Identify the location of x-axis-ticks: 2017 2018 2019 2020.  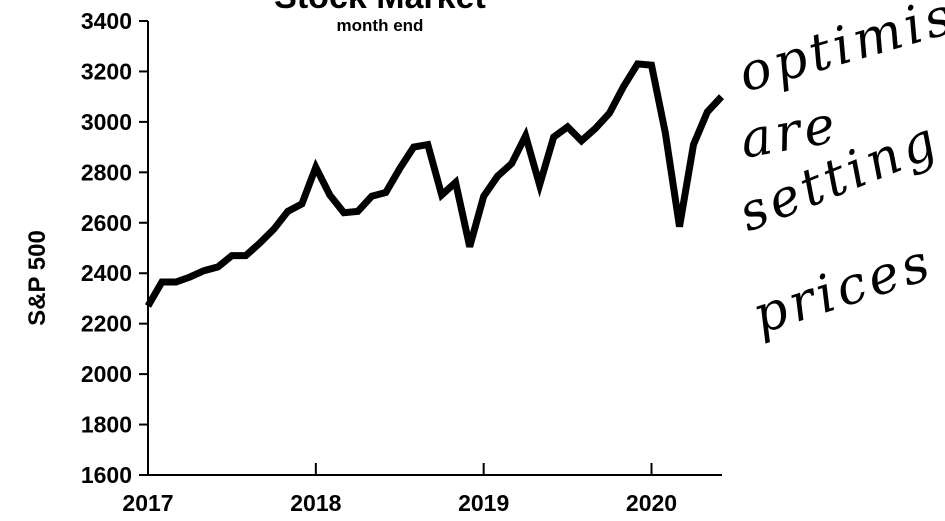
(399, 489).